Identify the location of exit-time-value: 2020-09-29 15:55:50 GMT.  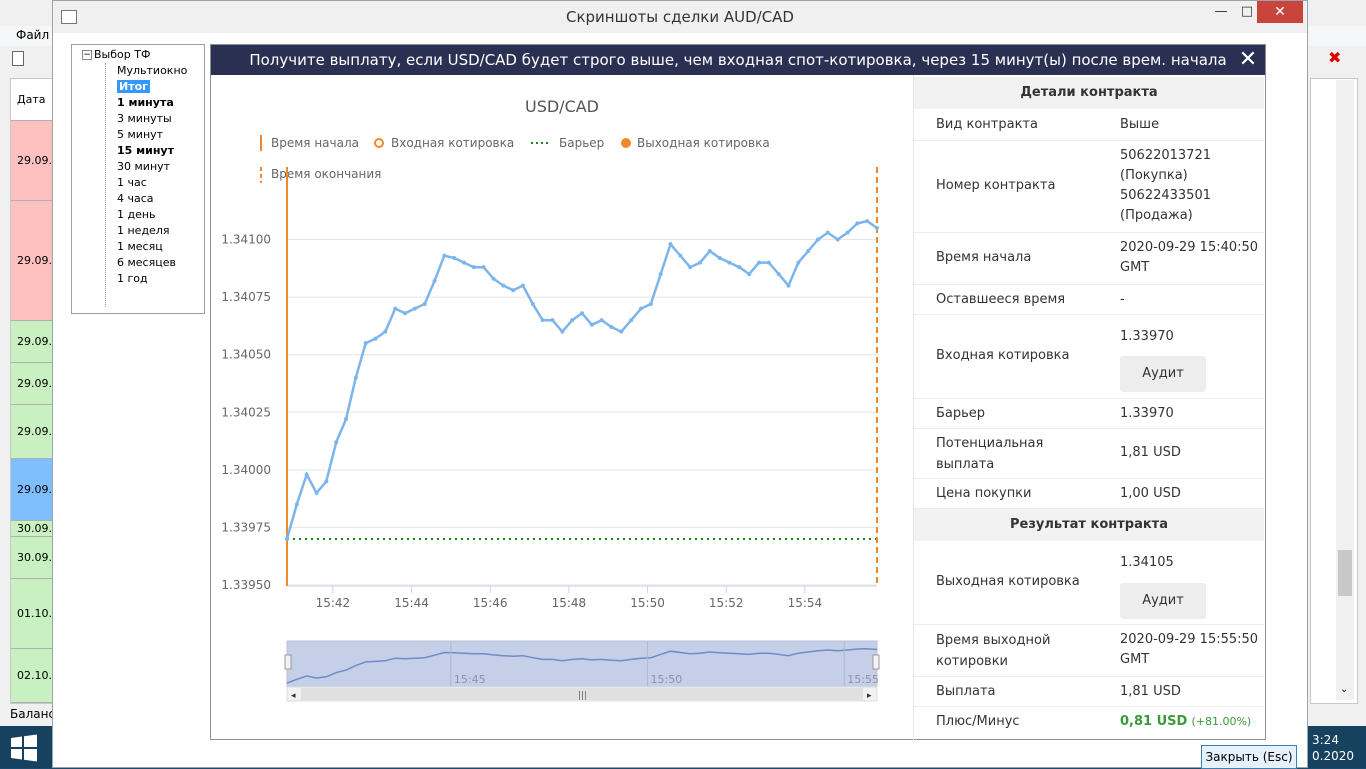
(1189, 650).